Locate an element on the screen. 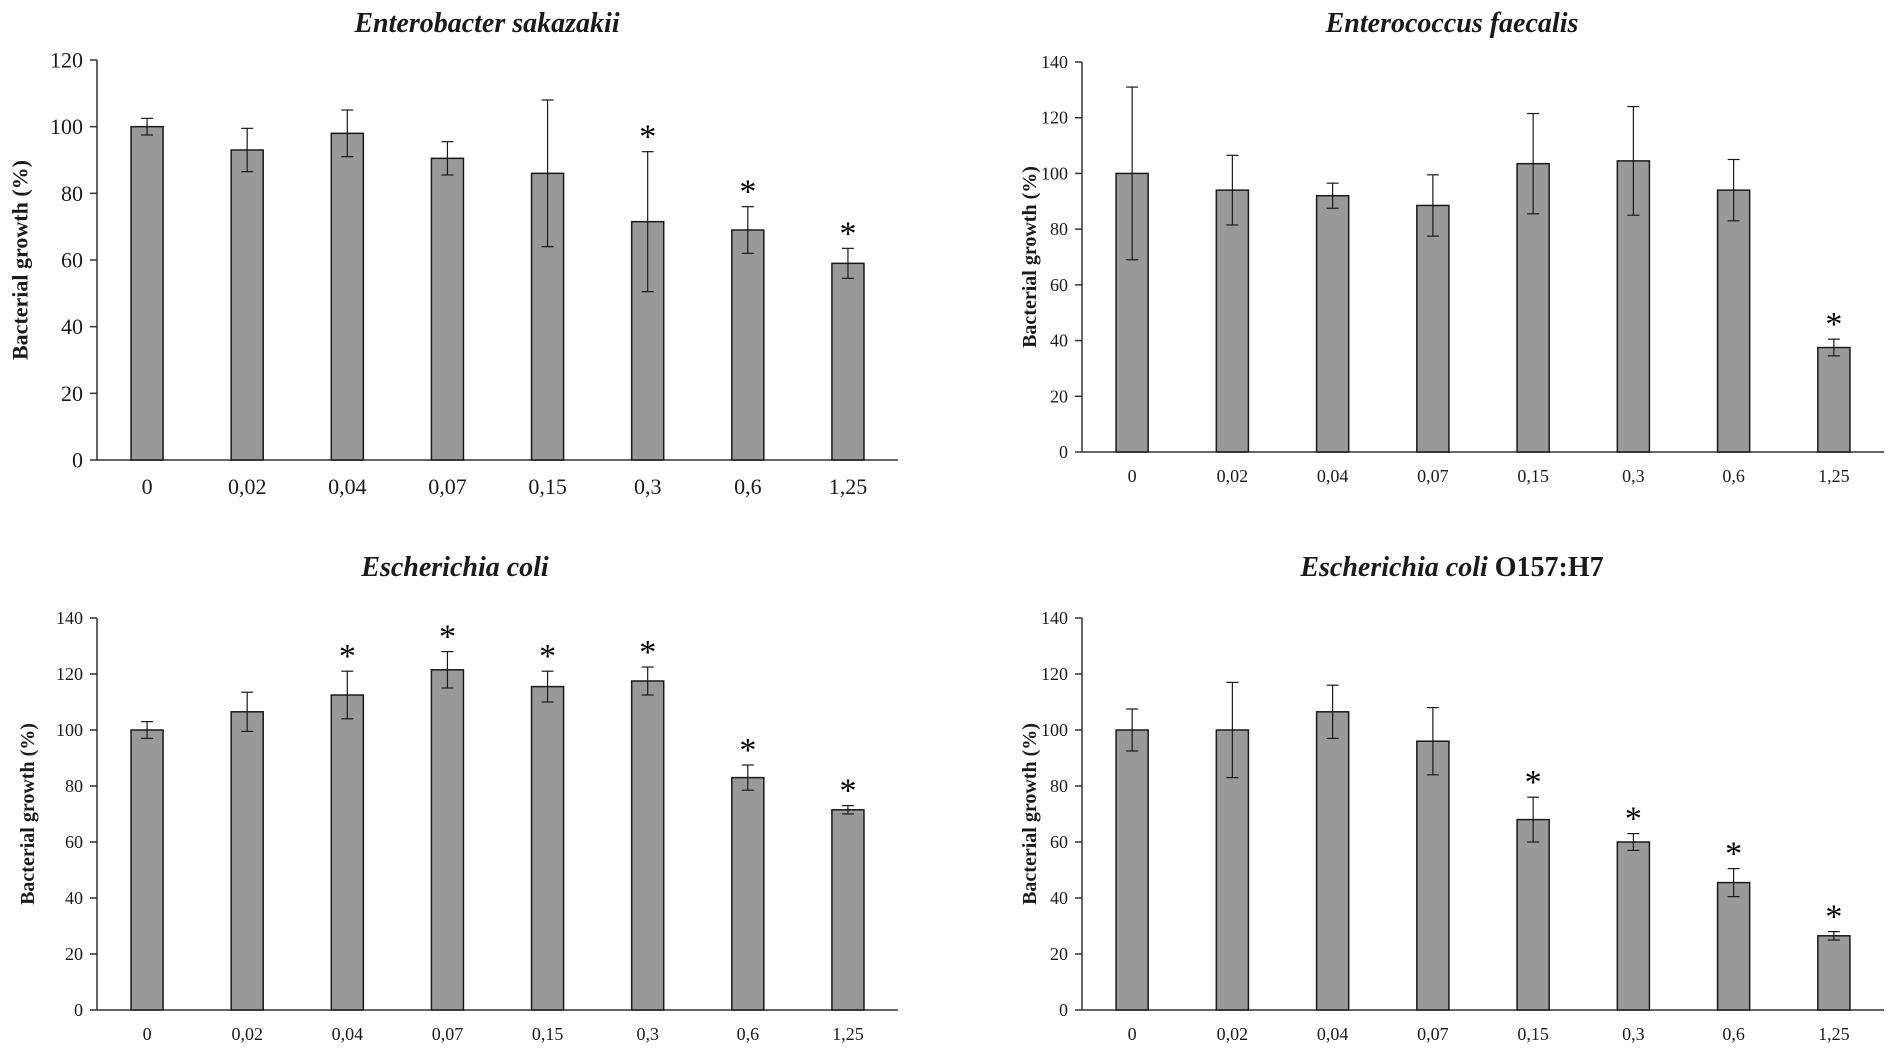  chart-title: Enterococcus faecalis is located at coordinates (1452, 23).